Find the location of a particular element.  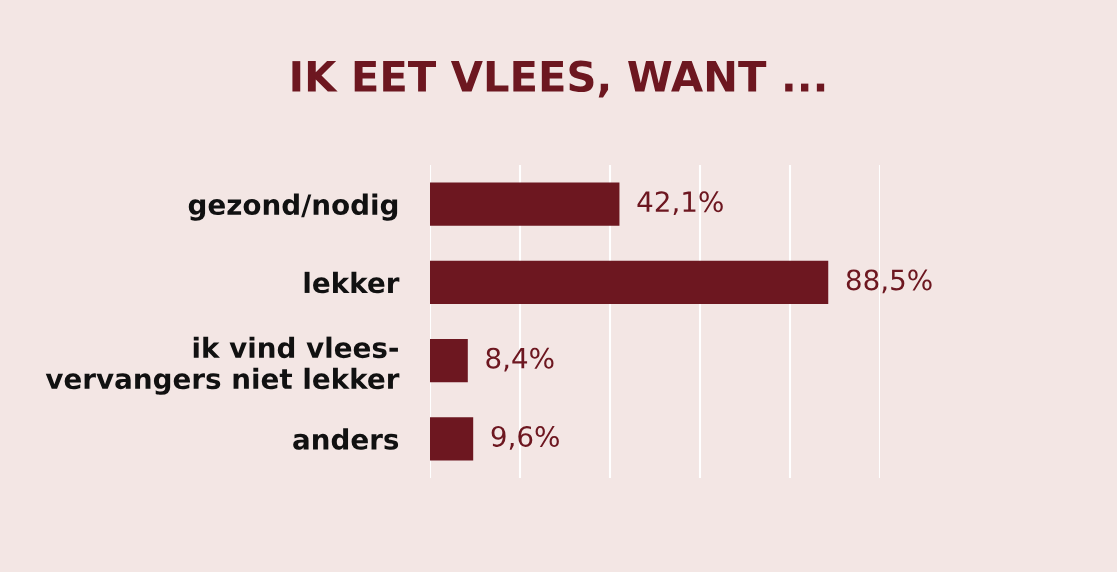

y-tick-label: anders is located at coordinates (346, 439).